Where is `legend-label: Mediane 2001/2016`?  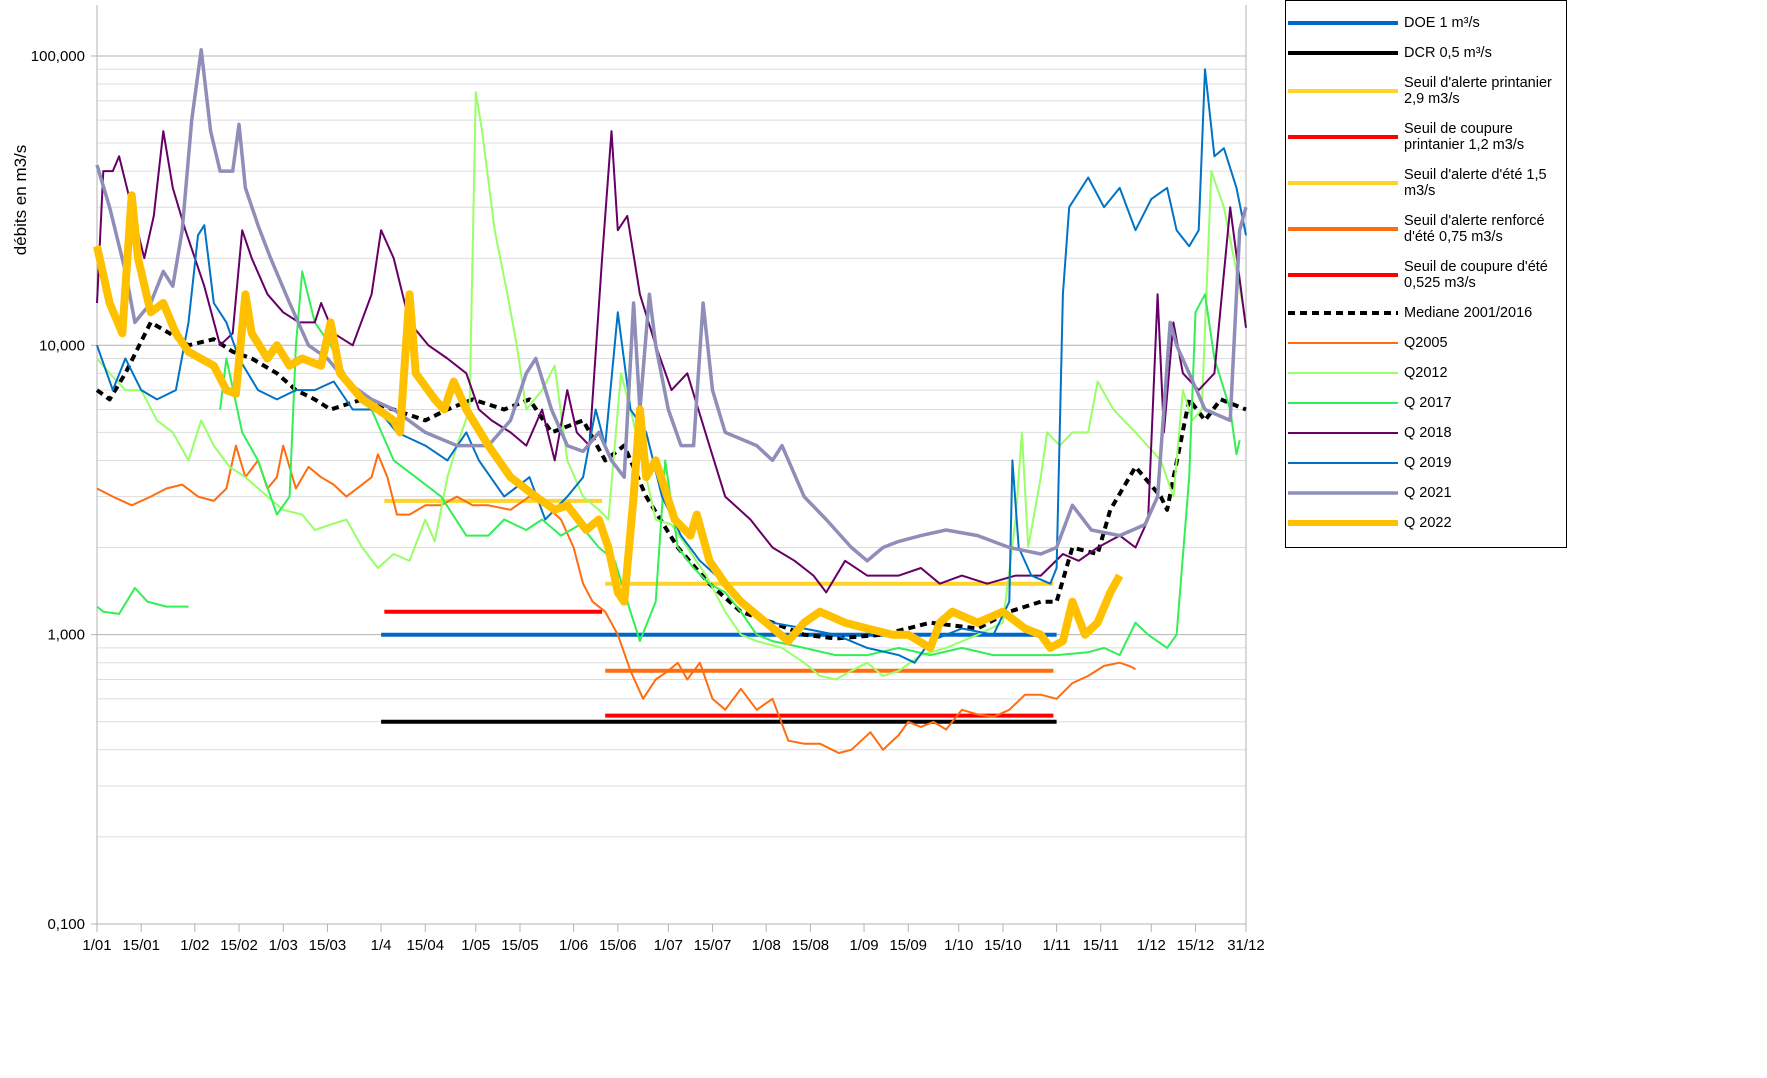 legend-label: Mediane 2001/2016 is located at coordinates (1468, 313).